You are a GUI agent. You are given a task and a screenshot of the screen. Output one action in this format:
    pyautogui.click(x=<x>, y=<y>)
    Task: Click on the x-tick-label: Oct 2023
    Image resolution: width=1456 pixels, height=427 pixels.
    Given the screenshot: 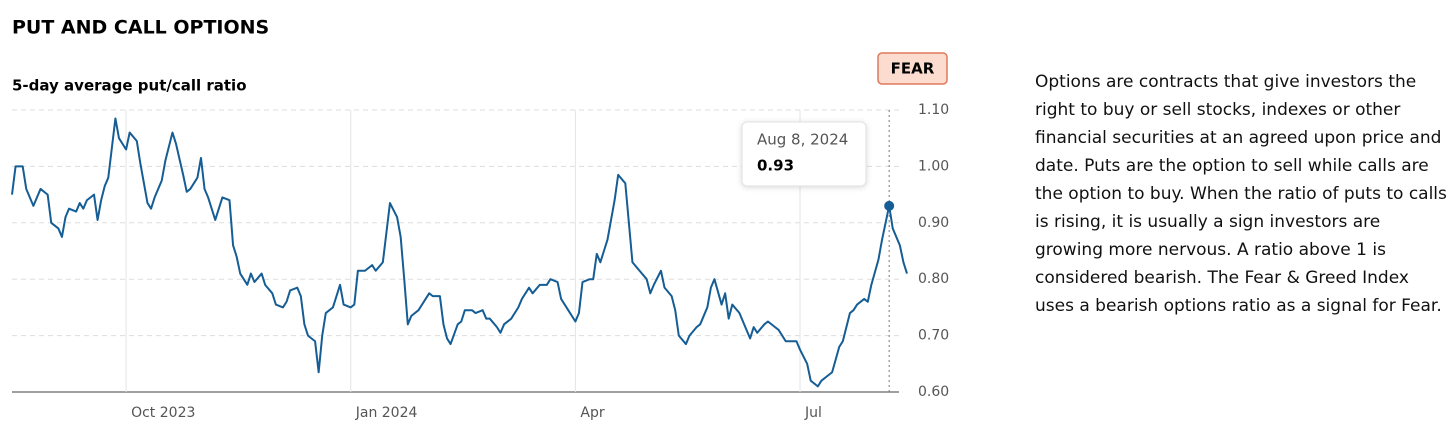 What is the action you would take?
    pyautogui.click(x=163, y=413)
    